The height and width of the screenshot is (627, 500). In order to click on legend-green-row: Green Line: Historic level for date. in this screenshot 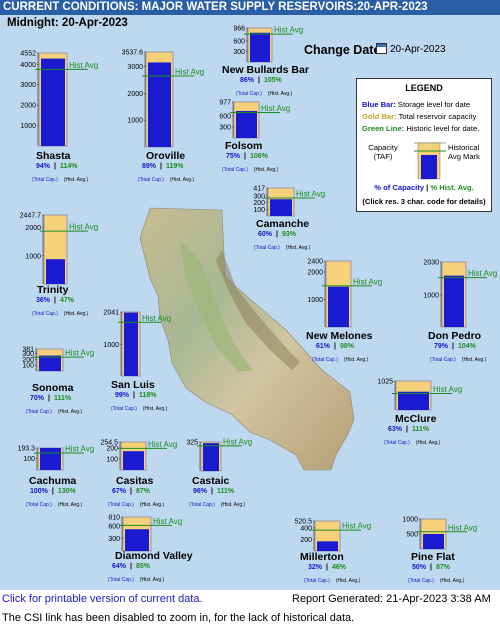, I will do `click(420, 128)`.